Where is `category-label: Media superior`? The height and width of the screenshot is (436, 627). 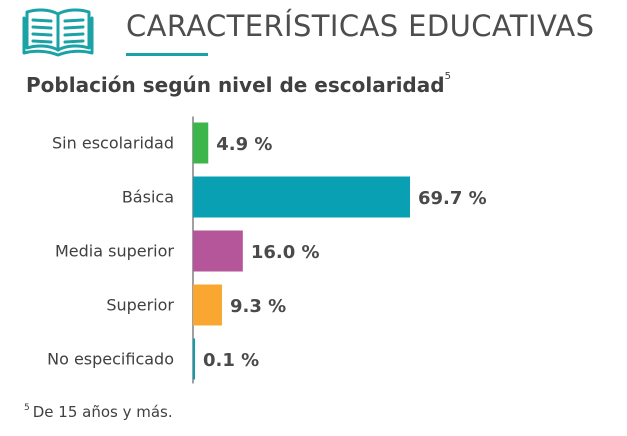 category-label: Media superior is located at coordinates (114, 251).